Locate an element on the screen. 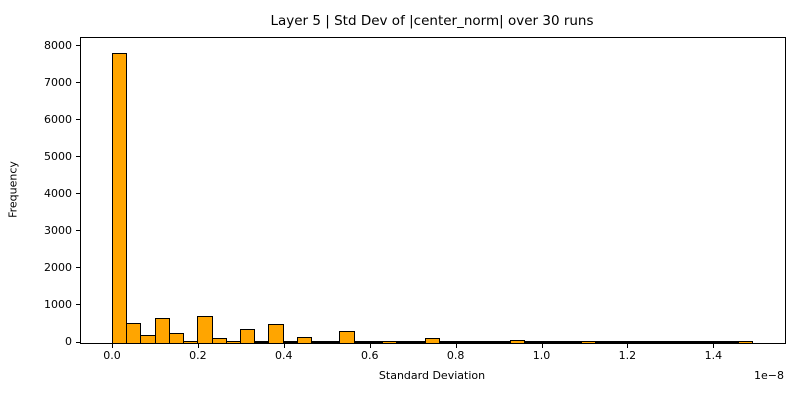 This screenshot has height=400, width=800. y-tick-label: 2000 is located at coordinates (58, 267).